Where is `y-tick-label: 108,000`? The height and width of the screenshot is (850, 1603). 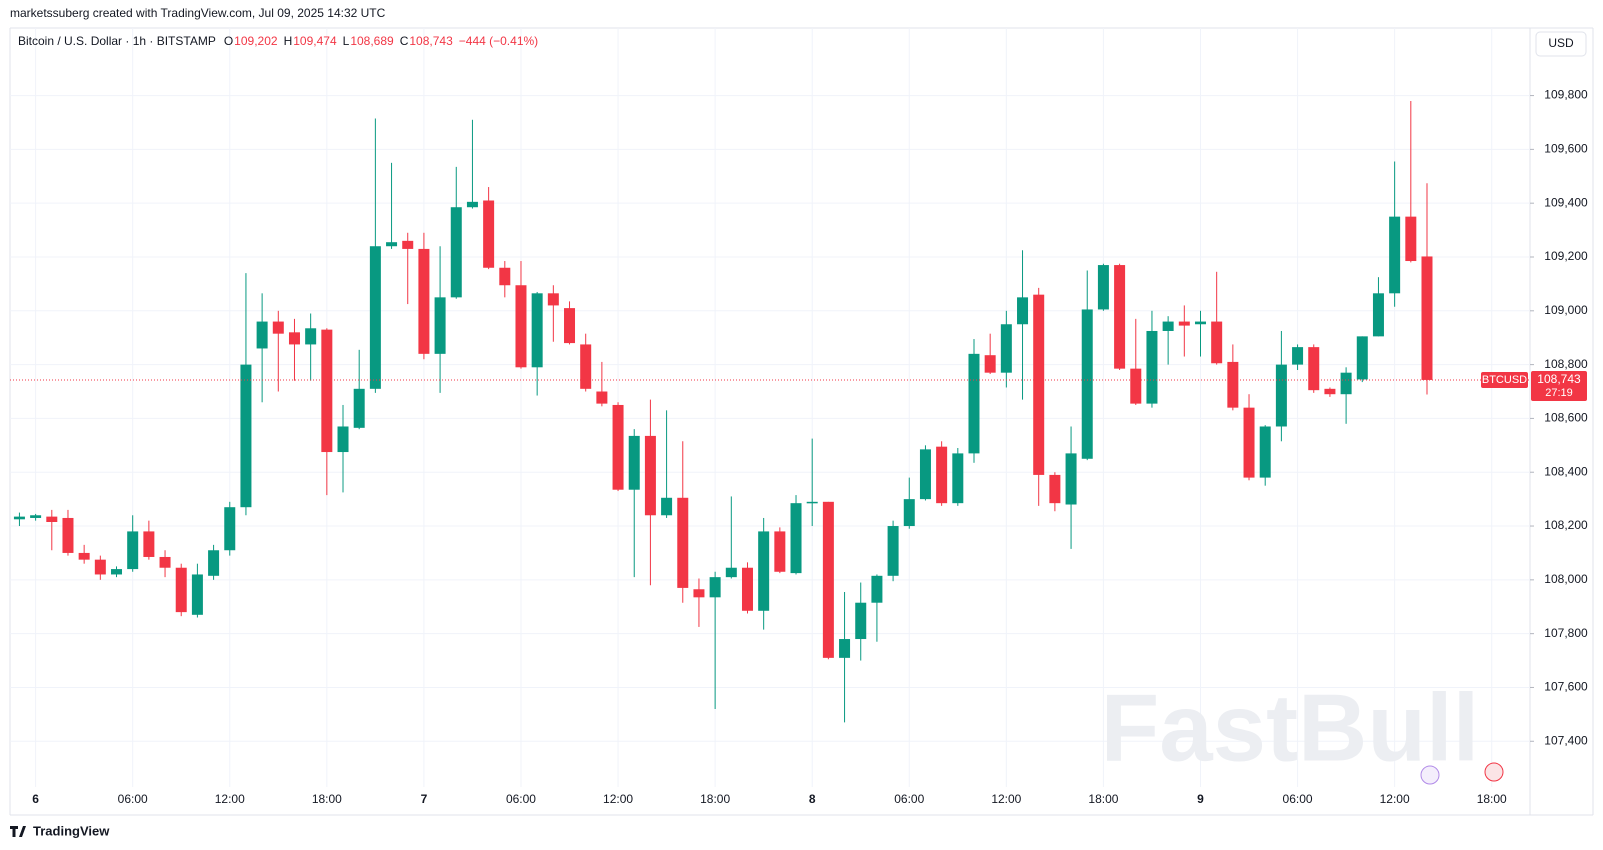 y-tick-label: 108,000 is located at coordinates (1566, 579).